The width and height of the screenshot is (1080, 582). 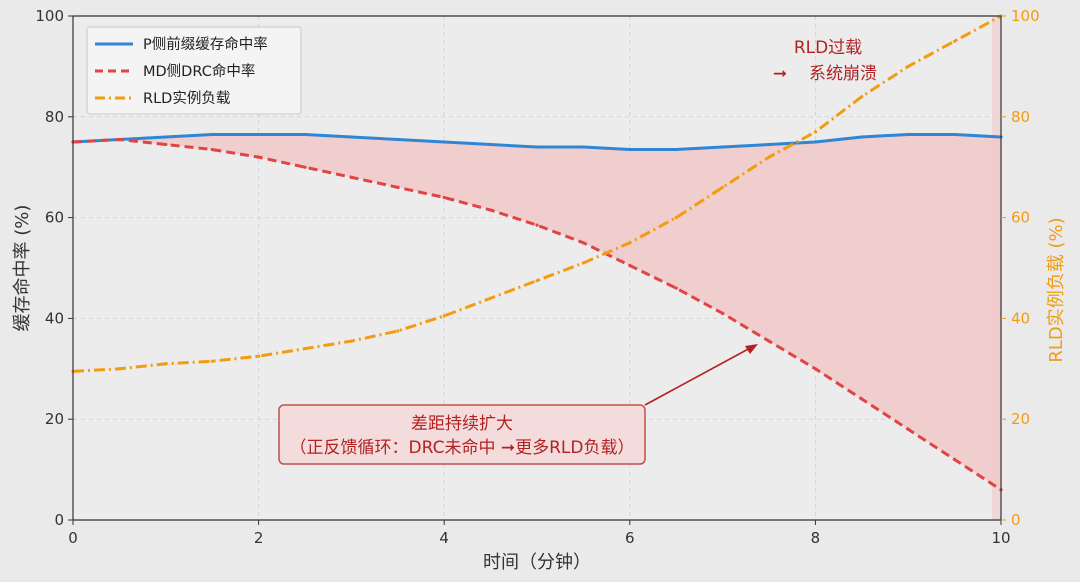 I want to click on x-tick-label: 0, so click(x=73, y=538).